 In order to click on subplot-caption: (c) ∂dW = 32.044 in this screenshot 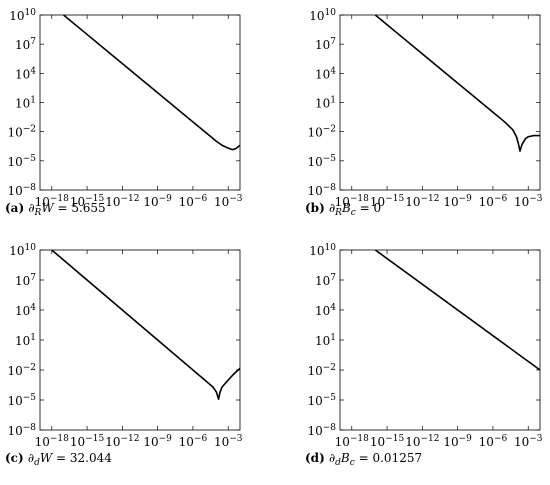, I will do `click(58, 459)`.